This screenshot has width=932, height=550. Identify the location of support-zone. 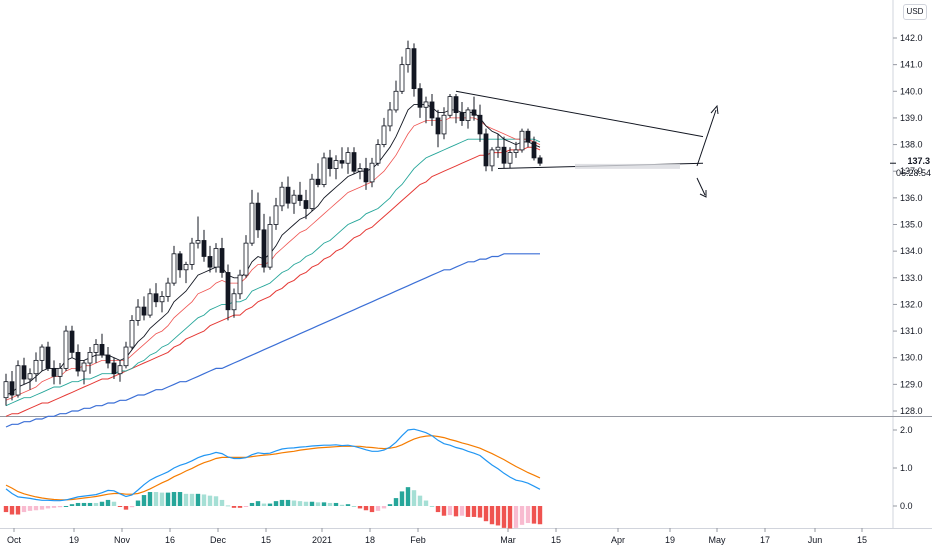
(627, 166).